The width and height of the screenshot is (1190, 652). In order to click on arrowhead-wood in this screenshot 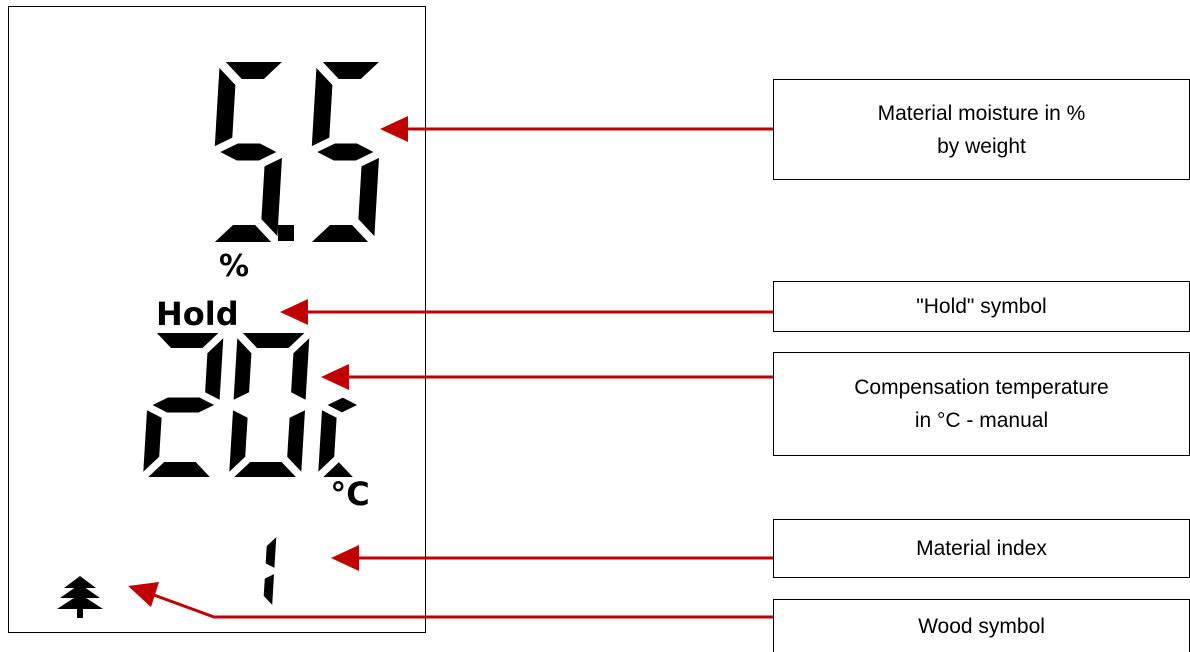, I will do `click(143, 594)`.